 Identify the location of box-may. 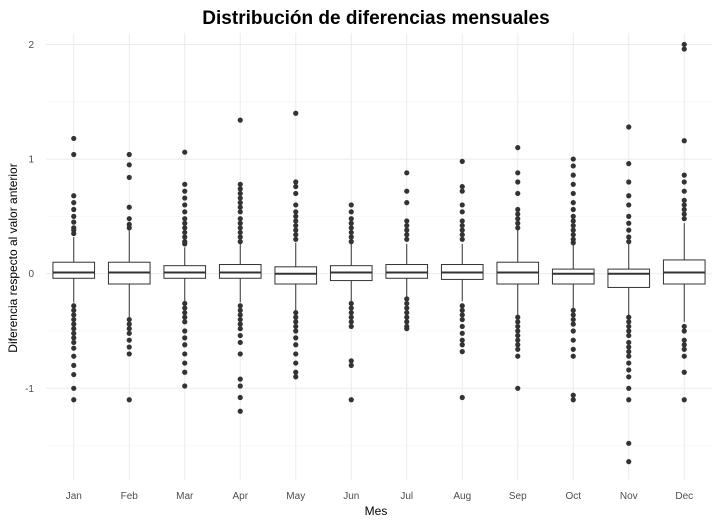
(296, 245).